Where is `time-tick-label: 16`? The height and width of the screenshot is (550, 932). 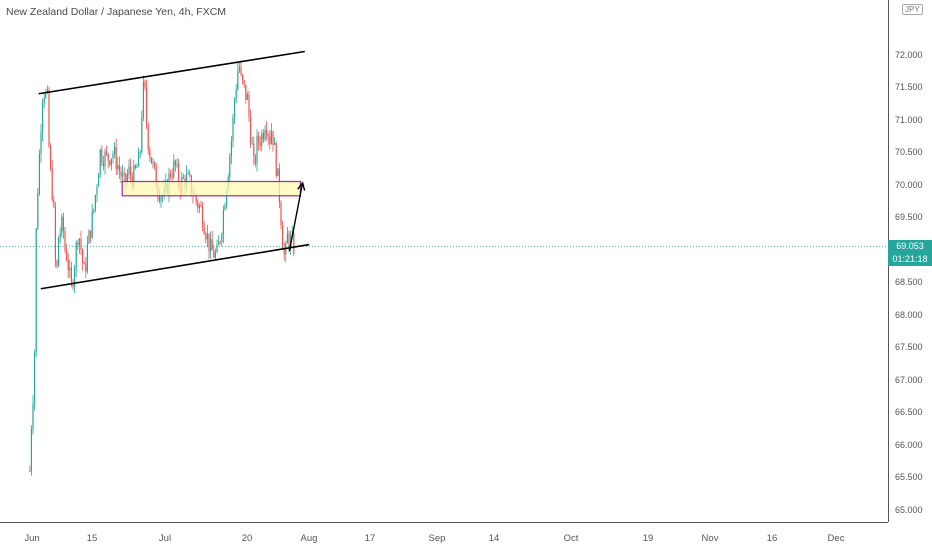 time-tick-label: 16 is located at coordinates (772, 538).